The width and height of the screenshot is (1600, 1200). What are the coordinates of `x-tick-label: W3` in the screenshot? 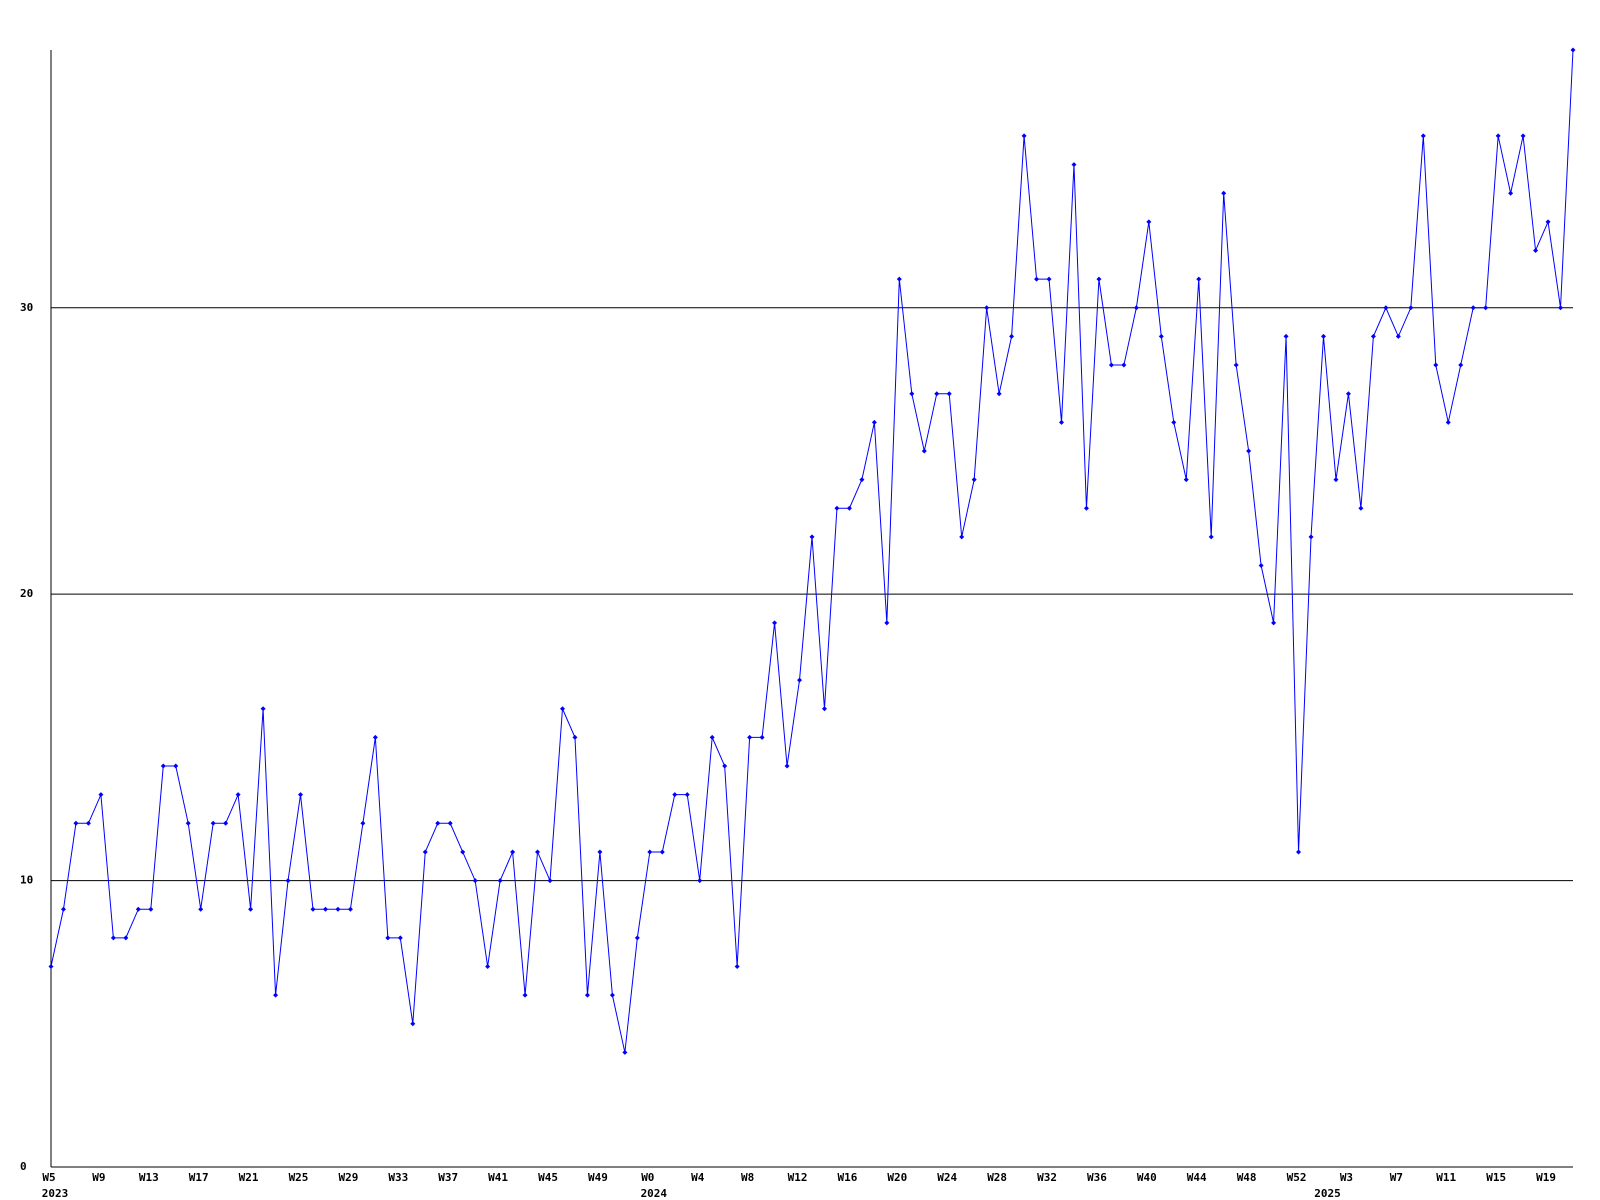 It's located at (1346, 1177).